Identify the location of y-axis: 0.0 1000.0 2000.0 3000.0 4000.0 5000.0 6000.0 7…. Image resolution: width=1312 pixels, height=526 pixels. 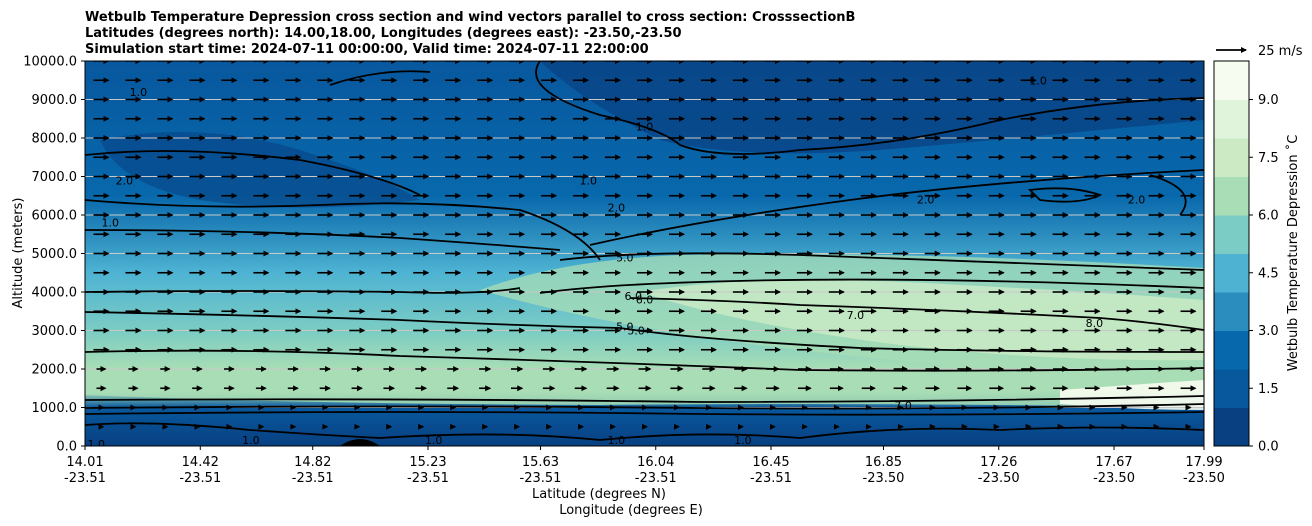
(54, 255).